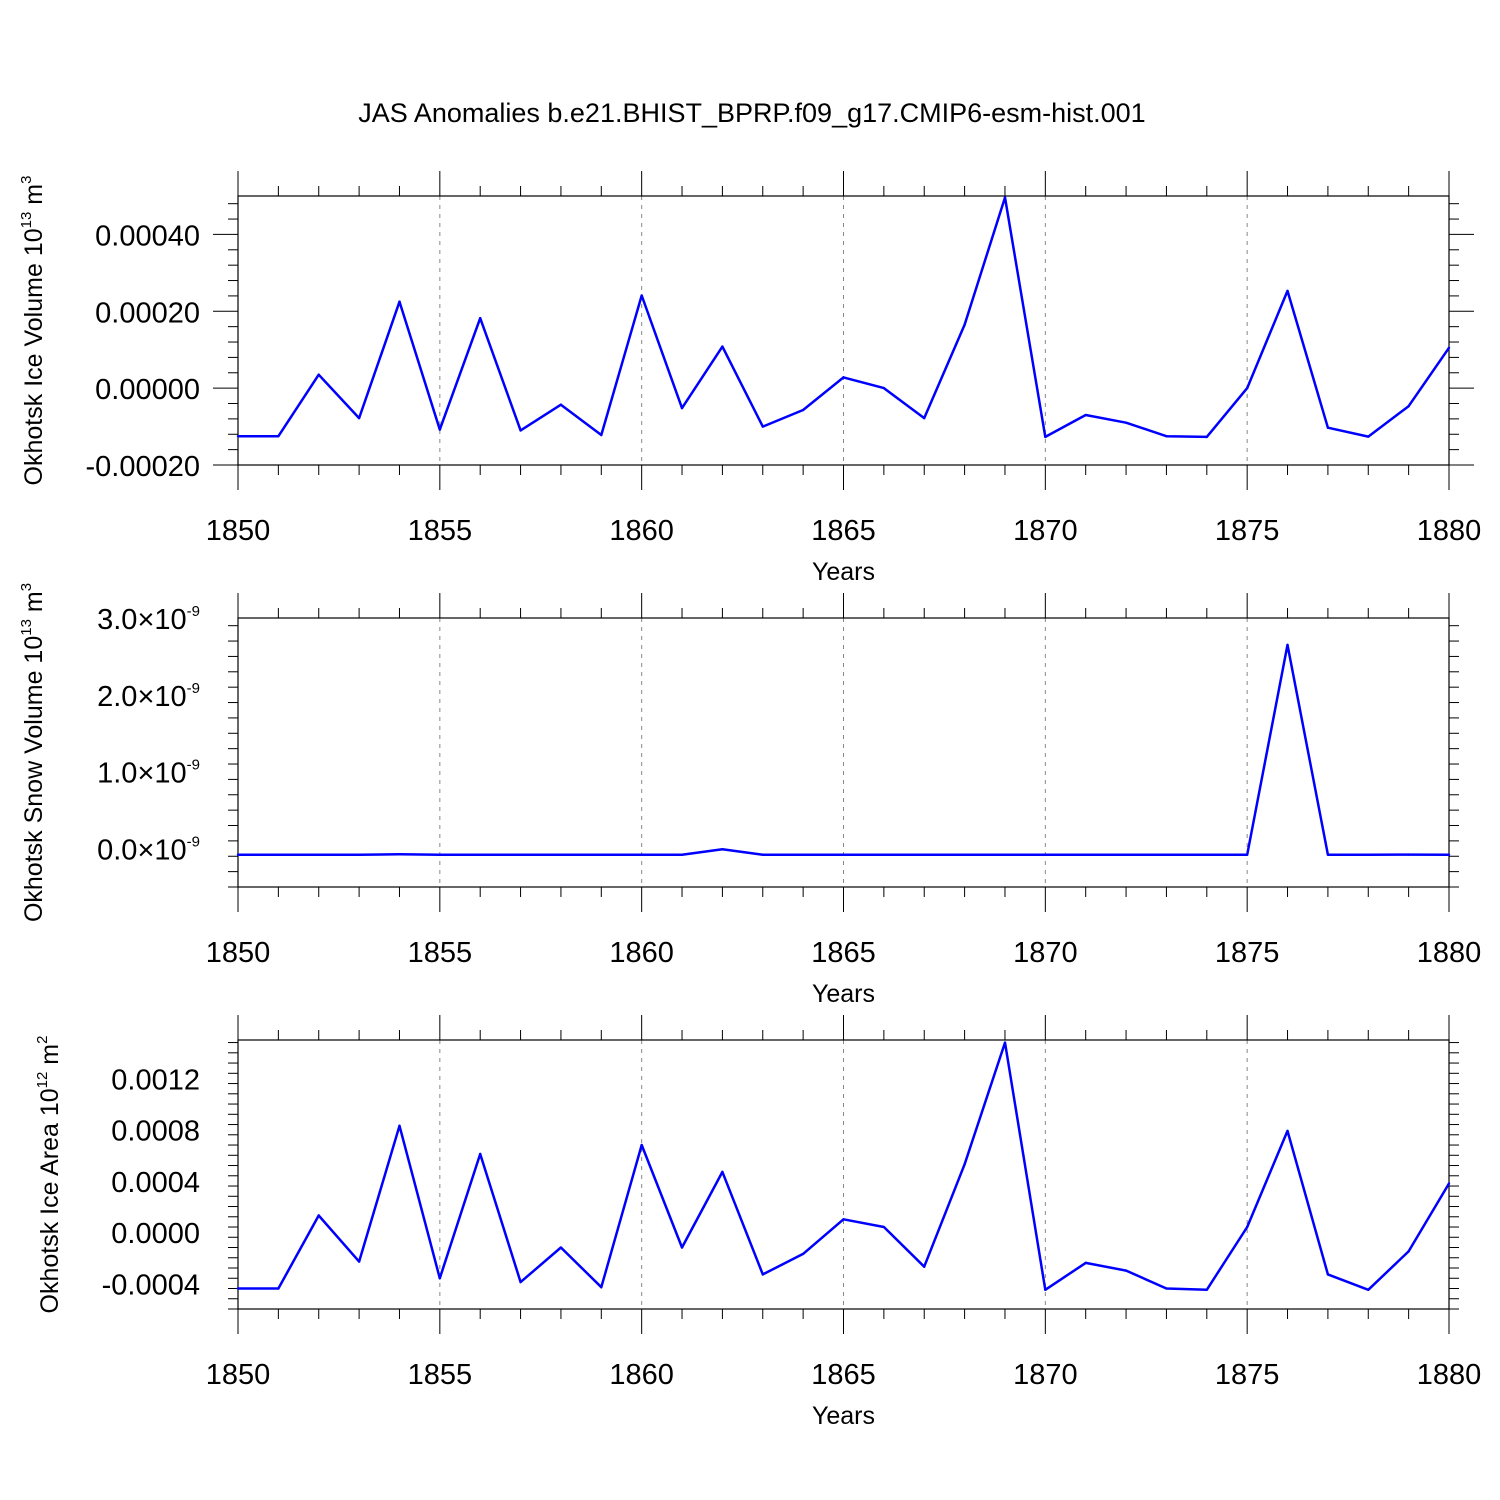 Image resolution: width=1500 pixels, height=1500 pixels. I want to click on y-tick-label: 0.00040, so click(147, 236).